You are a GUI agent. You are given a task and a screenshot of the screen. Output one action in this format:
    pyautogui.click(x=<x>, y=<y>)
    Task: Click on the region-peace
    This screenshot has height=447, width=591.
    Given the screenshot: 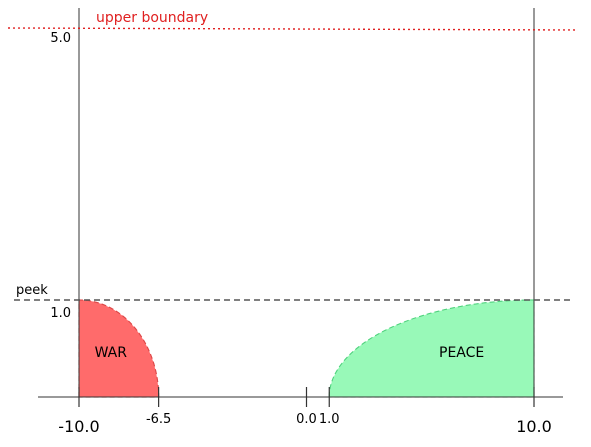 What is the action you would take?
    pyautogui.click(x=431, y=348)
    